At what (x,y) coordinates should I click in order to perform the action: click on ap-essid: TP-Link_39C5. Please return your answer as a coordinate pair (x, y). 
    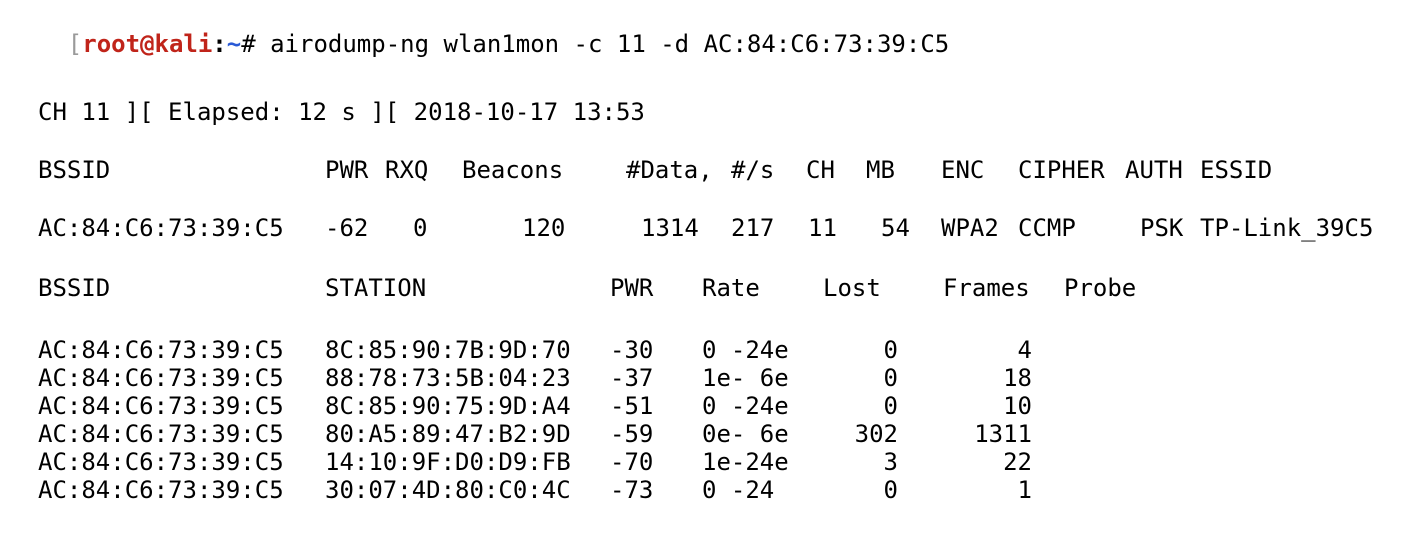
    Looking at the image, I should click on (1287, 228).